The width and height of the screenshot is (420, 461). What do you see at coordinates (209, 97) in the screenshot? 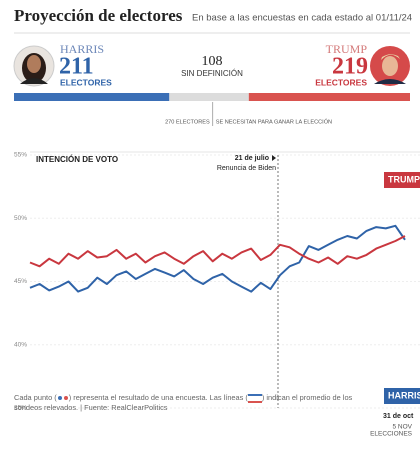
I see `undecided-segment` at bounding box center [209, 97].